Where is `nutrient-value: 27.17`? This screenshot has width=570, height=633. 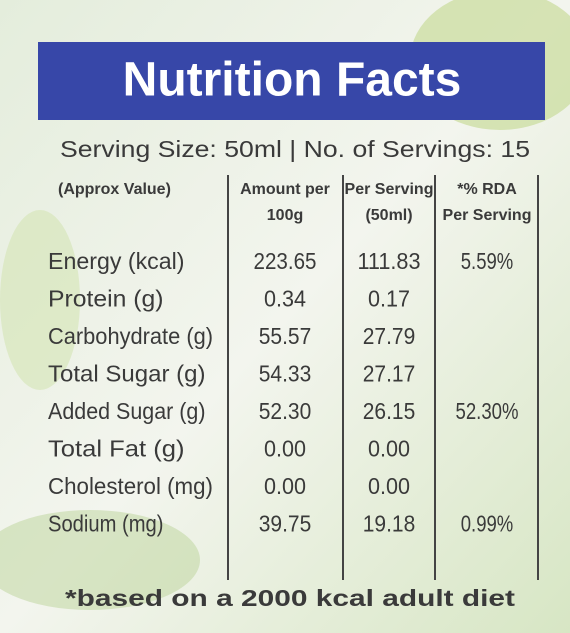
nutrient-value: 27.17 is located at coordinates (389, 374).